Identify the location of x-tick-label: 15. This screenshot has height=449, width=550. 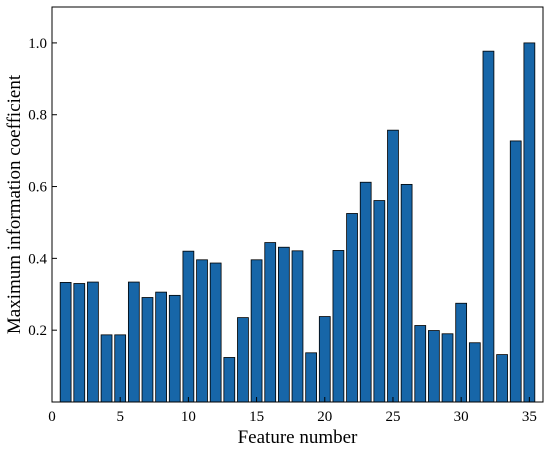
(256, 417).